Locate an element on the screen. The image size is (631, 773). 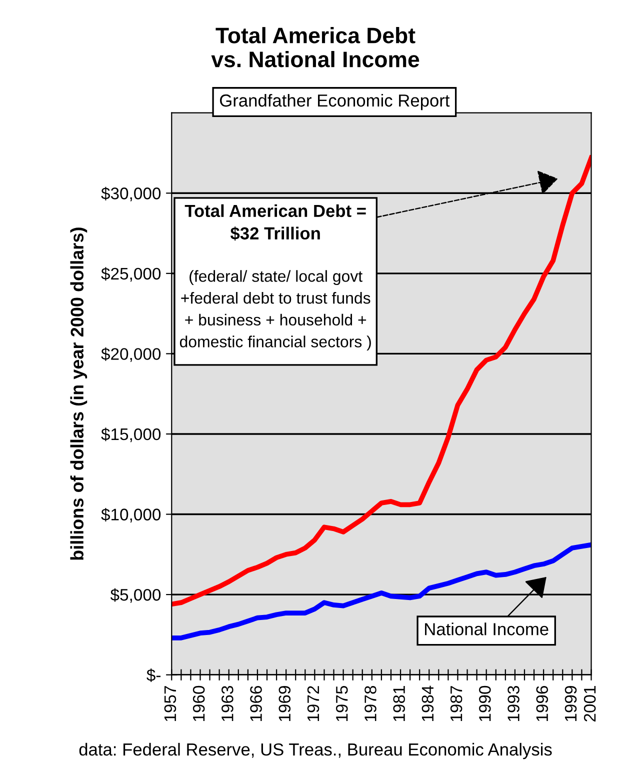
x-tick-label: 1999 is located at coordinates (570, 704).